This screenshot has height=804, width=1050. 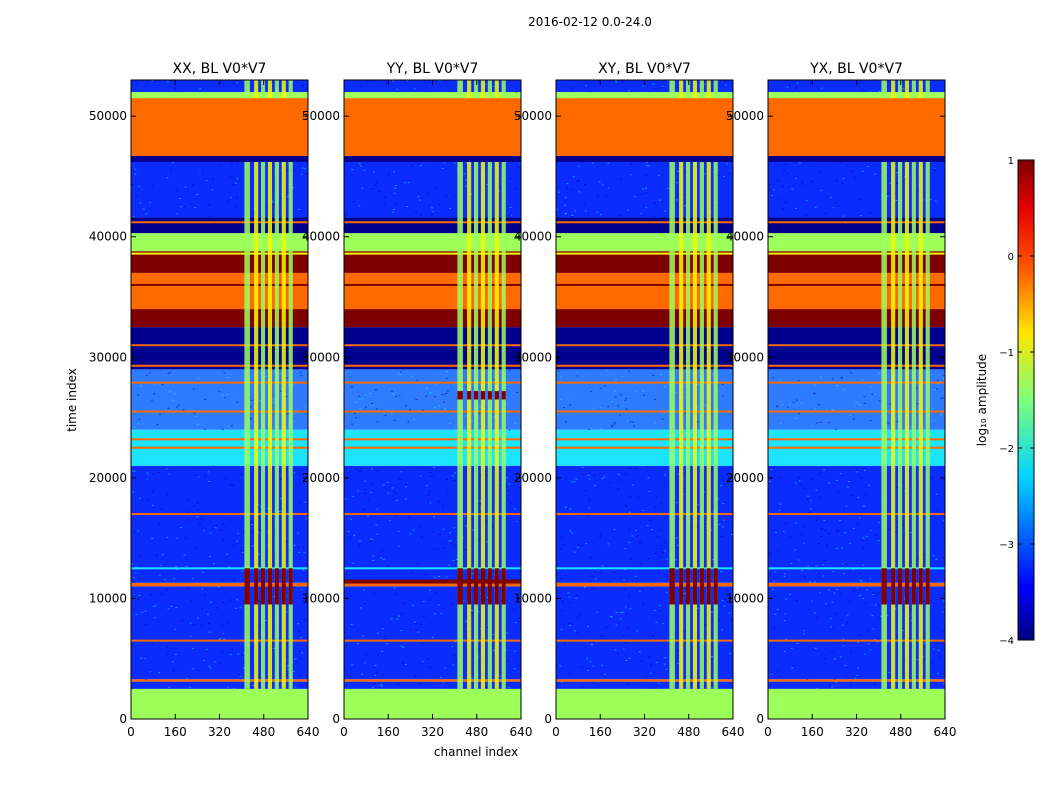 What do you see at coordinates (432, 568) in the screenshot?
I see `stripe-line` at bounding box center [432, 568].